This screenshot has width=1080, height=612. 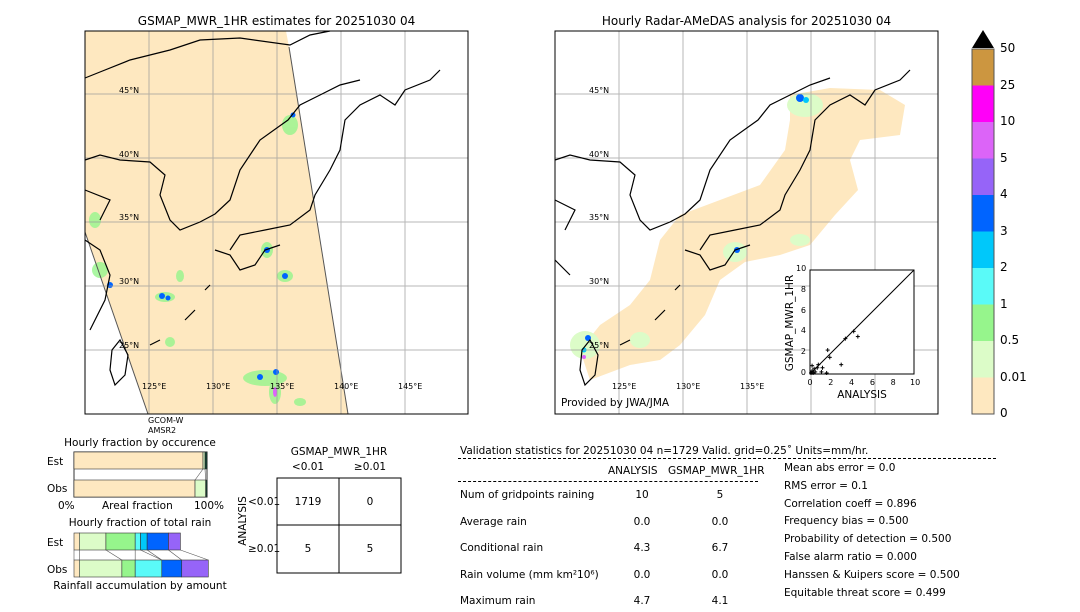 I want to click on stats-gsmap-value: 5, so click(x=720, y=495).